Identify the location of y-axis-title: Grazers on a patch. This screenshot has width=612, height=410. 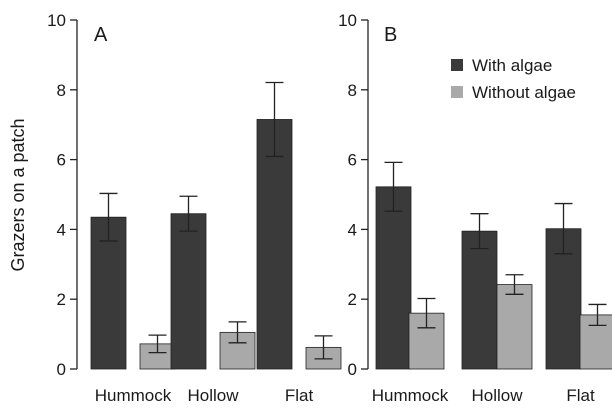
(18, 194).